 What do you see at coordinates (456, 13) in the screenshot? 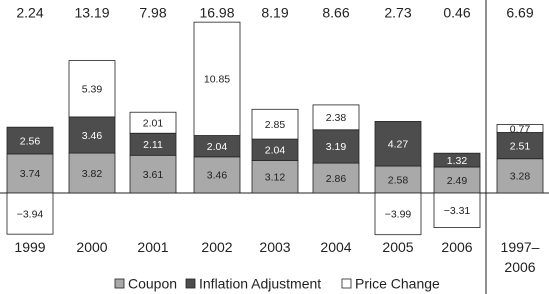
I see `total-label: 0.46` at bounding box center [456, 13].